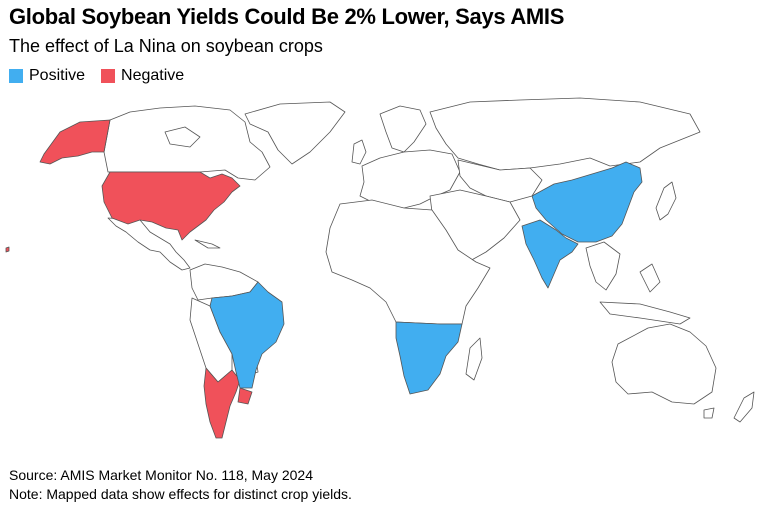  Describe the element at coordinates (359, 152) in the screenshot. I see `uk-shape` at that location.